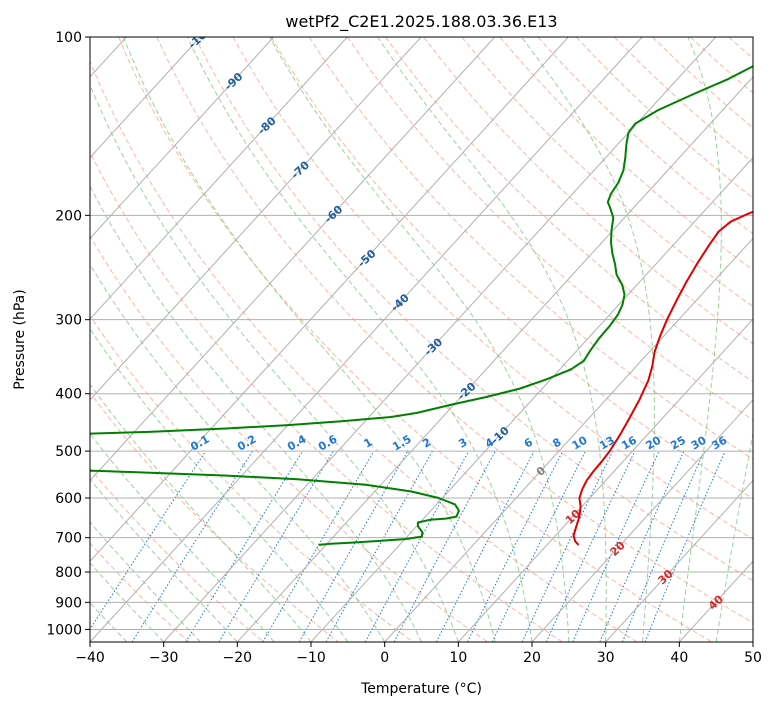 Image resolution: width=775 pixels, height=708 pixels. Describe the element at coordinates (64, 630) in the screenshot. I see `y-tick-label: 1000` at that location.